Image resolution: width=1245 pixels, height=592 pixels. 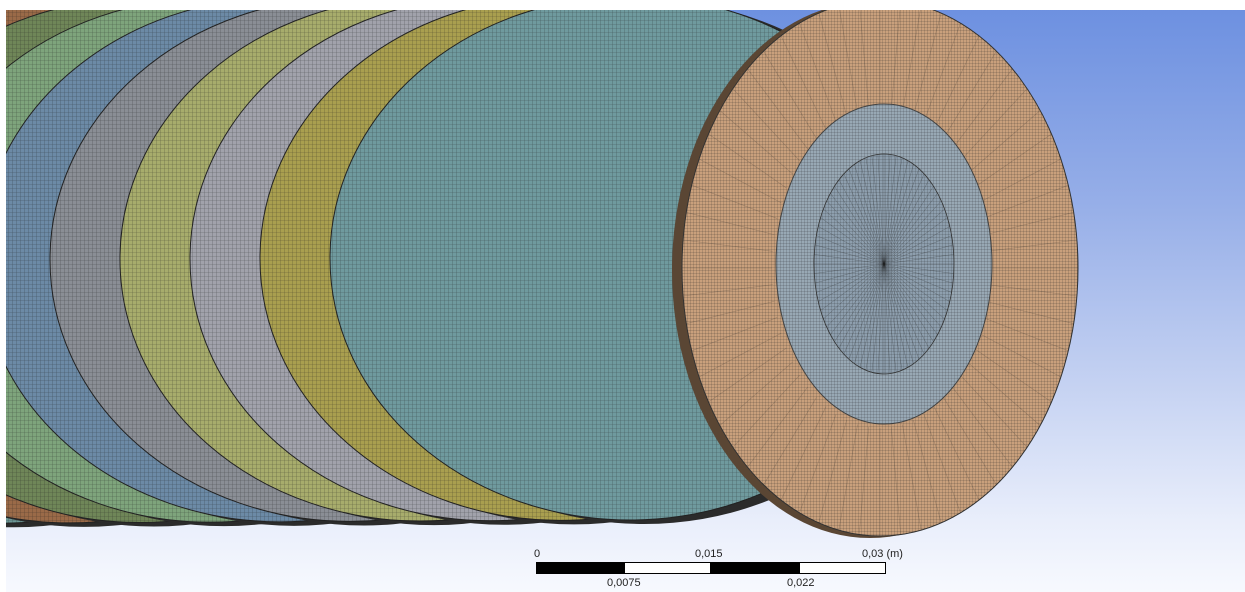 I want to click on scale-label-0: 0, so click(x=537, y=554).